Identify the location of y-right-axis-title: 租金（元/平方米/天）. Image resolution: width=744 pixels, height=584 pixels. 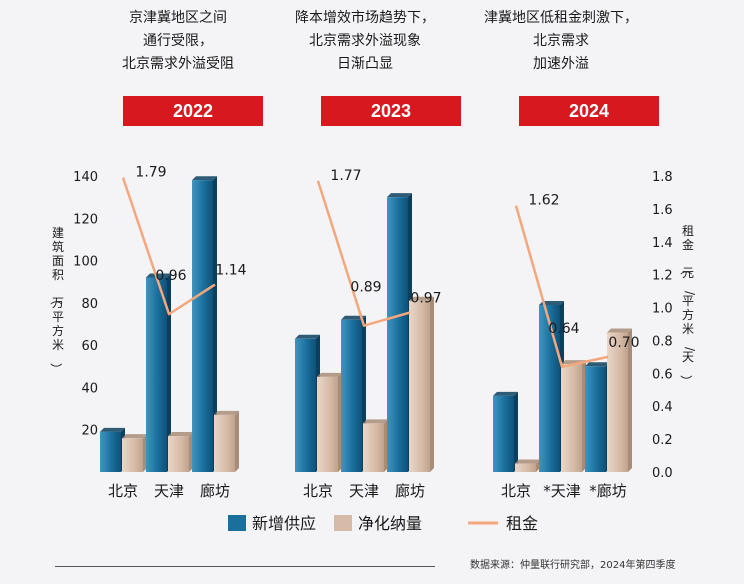
(688, 305).